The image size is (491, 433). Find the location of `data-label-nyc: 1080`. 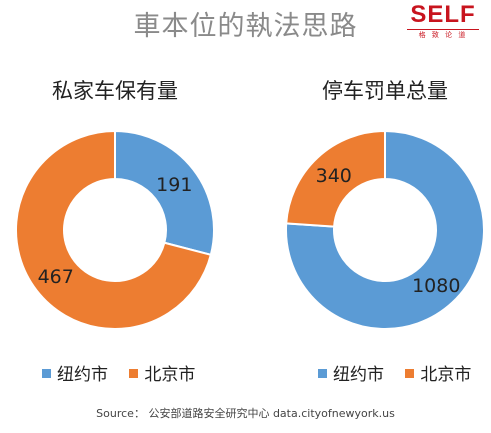

data-label-nyc: 1080 is located at coordinates (436, 286).